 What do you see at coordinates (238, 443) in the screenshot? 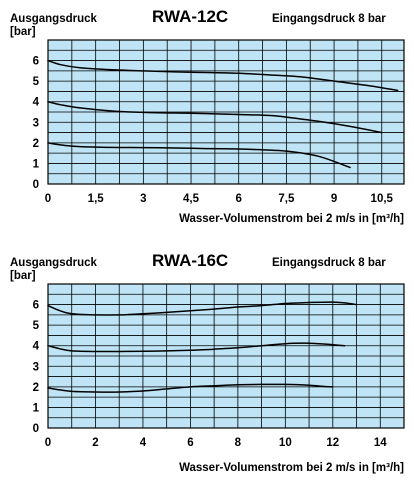
I see `x-tick-label: 8` at bounding box center [238, 443].